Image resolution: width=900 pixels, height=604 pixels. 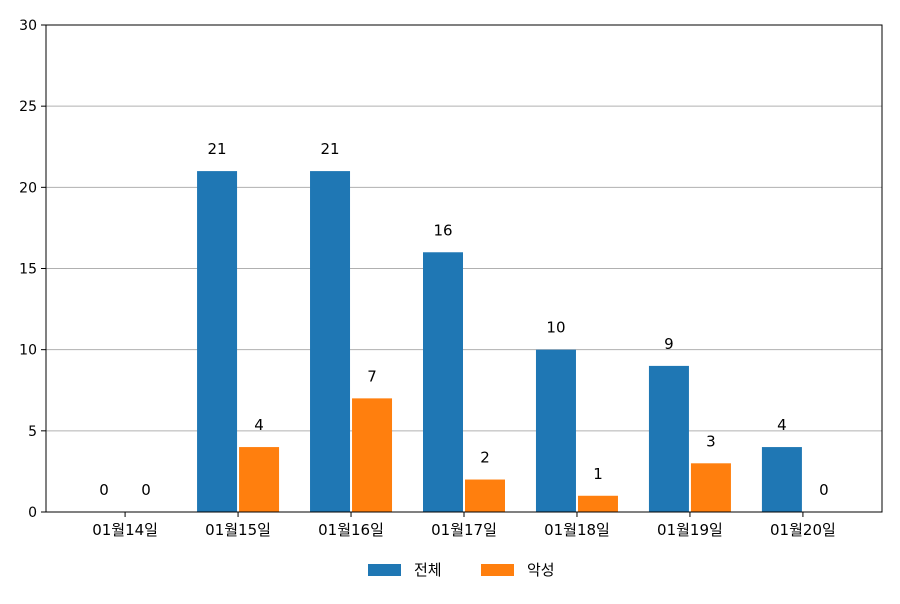 What do you see at coordinates (690, 530) in the screenshot?
I see `x-tick-label: 01월19일` at bounding box center [690, 530].